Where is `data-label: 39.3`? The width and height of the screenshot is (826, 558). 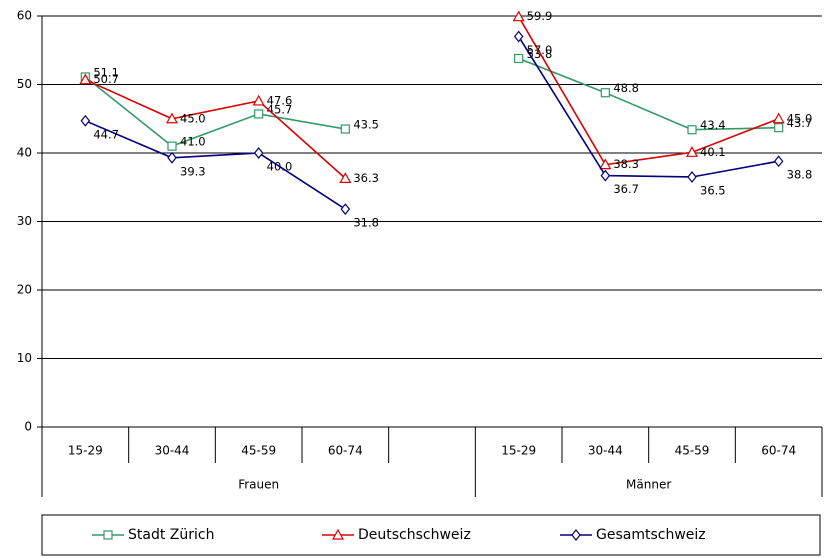 data-label: 39.3 is located at coordinates (193, 171).